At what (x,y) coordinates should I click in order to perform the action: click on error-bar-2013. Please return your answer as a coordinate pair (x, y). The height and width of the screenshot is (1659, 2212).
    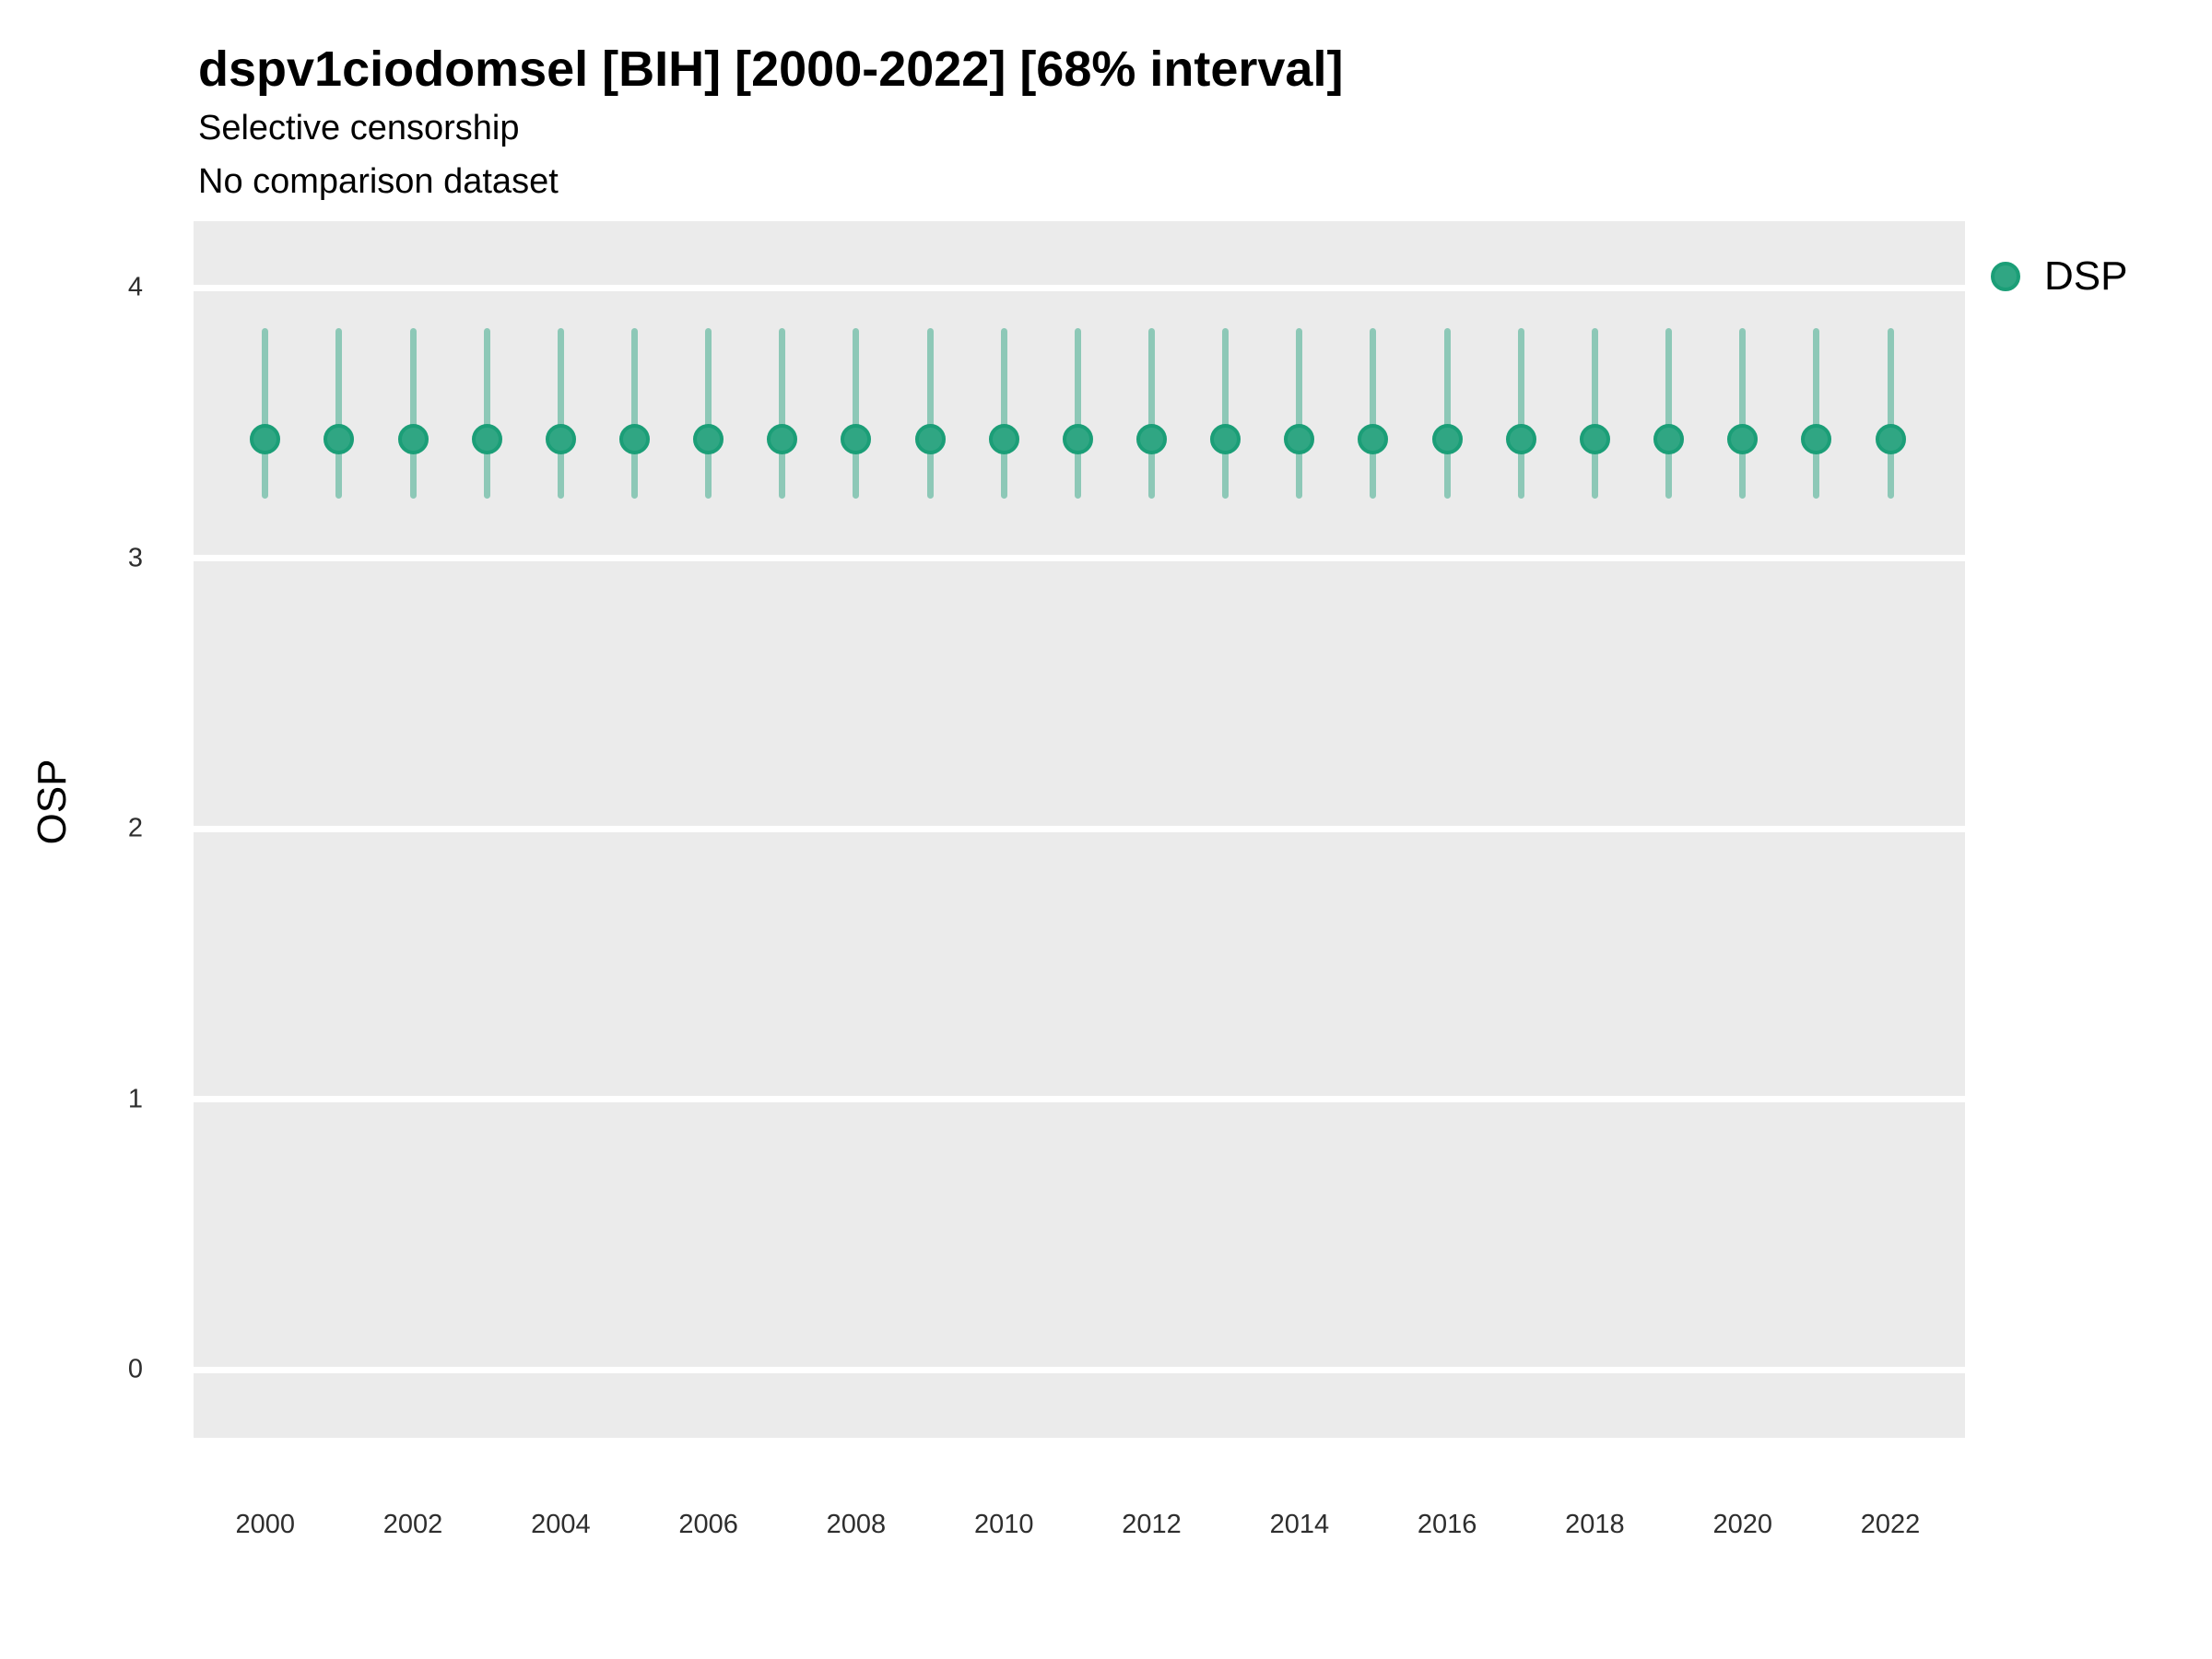
    Looking at the image, I should click on (1226, 414).